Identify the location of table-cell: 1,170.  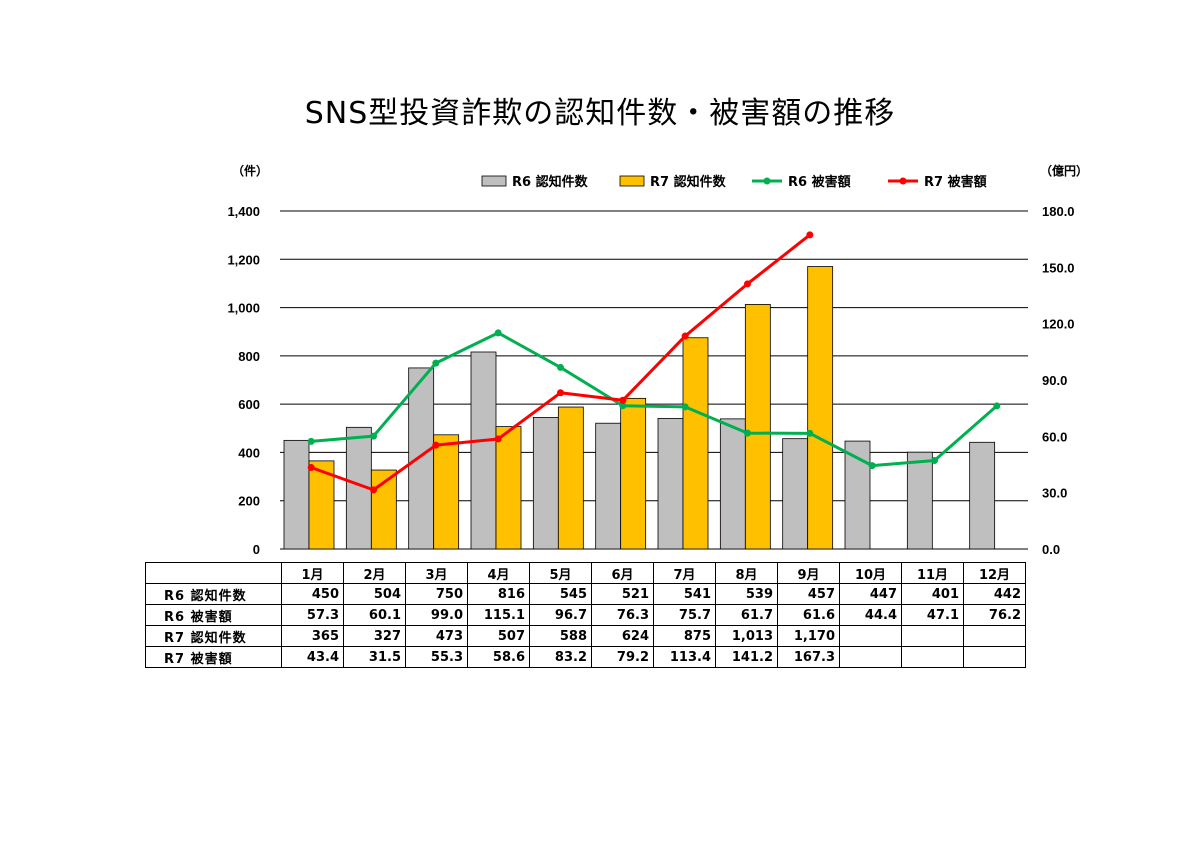
(808, 636).